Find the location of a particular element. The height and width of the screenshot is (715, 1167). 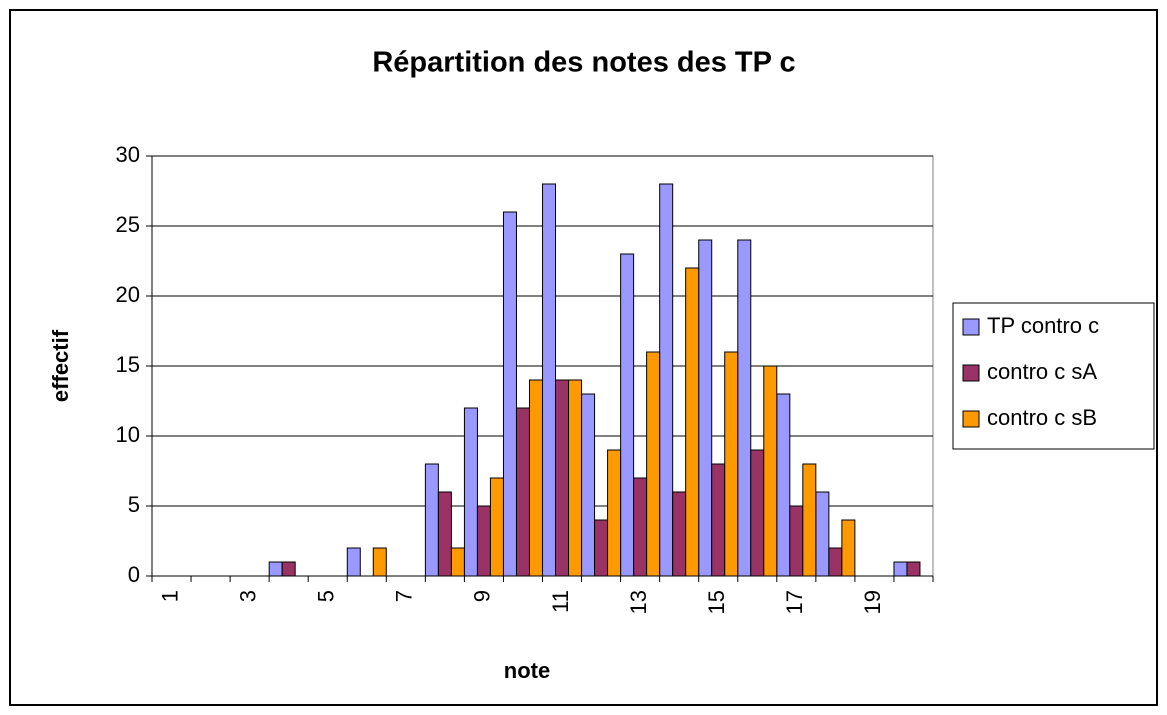

y-tick-label: 0 is located at coordinates (134, 574).